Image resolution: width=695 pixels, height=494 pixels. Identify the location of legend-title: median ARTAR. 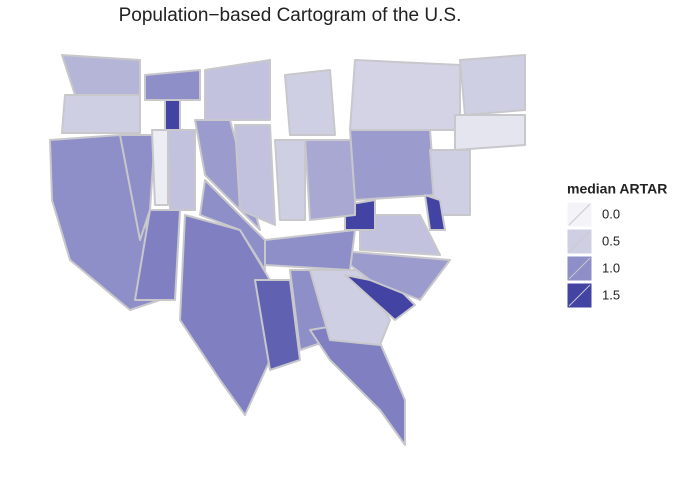
(617, 189).